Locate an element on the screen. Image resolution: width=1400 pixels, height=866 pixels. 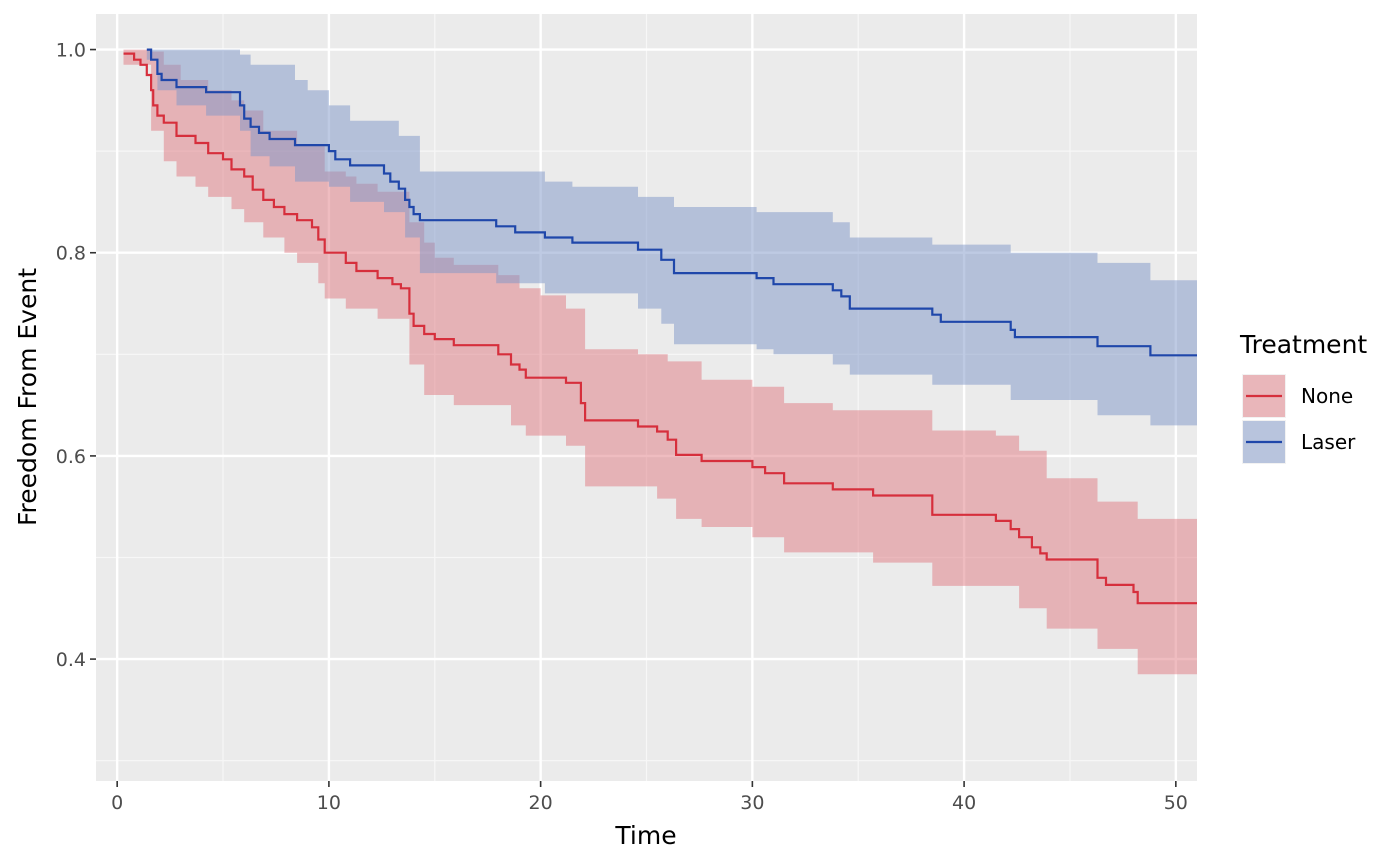
legend-label-none: None is located at coordinates (1327, 396).